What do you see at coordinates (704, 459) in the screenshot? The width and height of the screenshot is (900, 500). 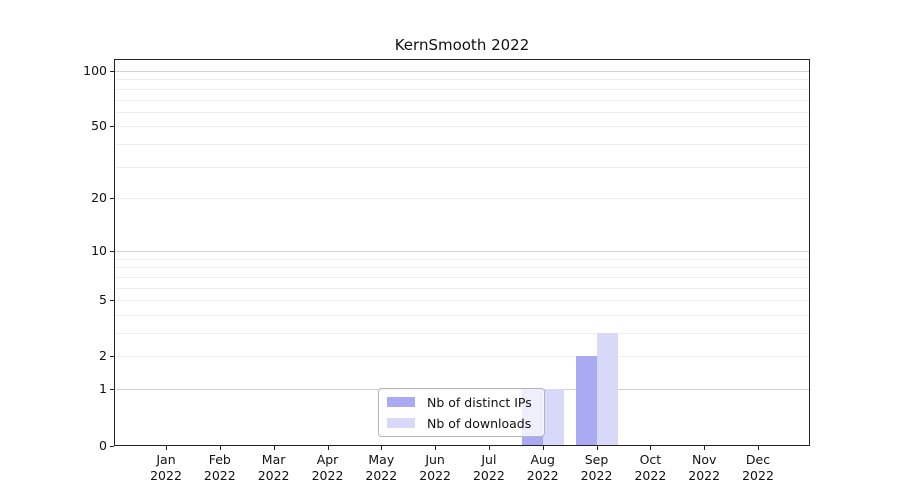 I see `x-tick-month: Nov` at bounding box center [704, 459].